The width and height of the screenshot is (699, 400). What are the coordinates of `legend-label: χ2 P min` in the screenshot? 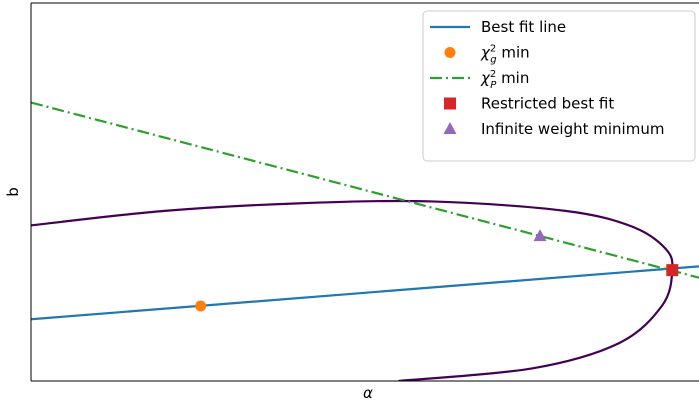 It's located at (504, 80).